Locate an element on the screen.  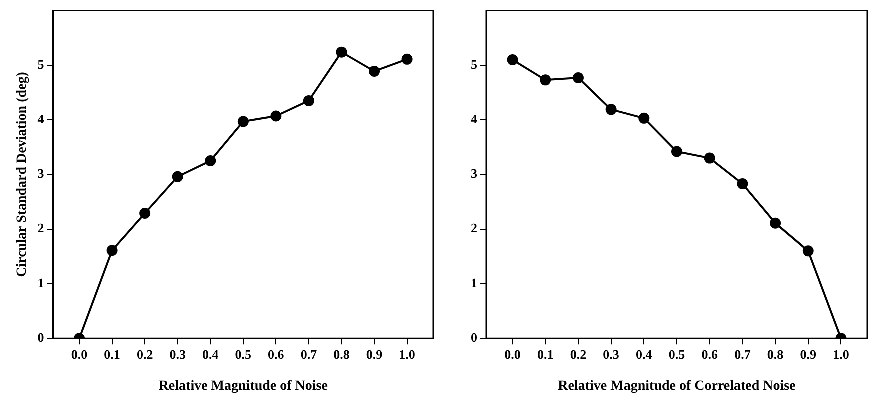
x-axis-title: Relative Magnitude of Noise is located at coordinates (243, 386).